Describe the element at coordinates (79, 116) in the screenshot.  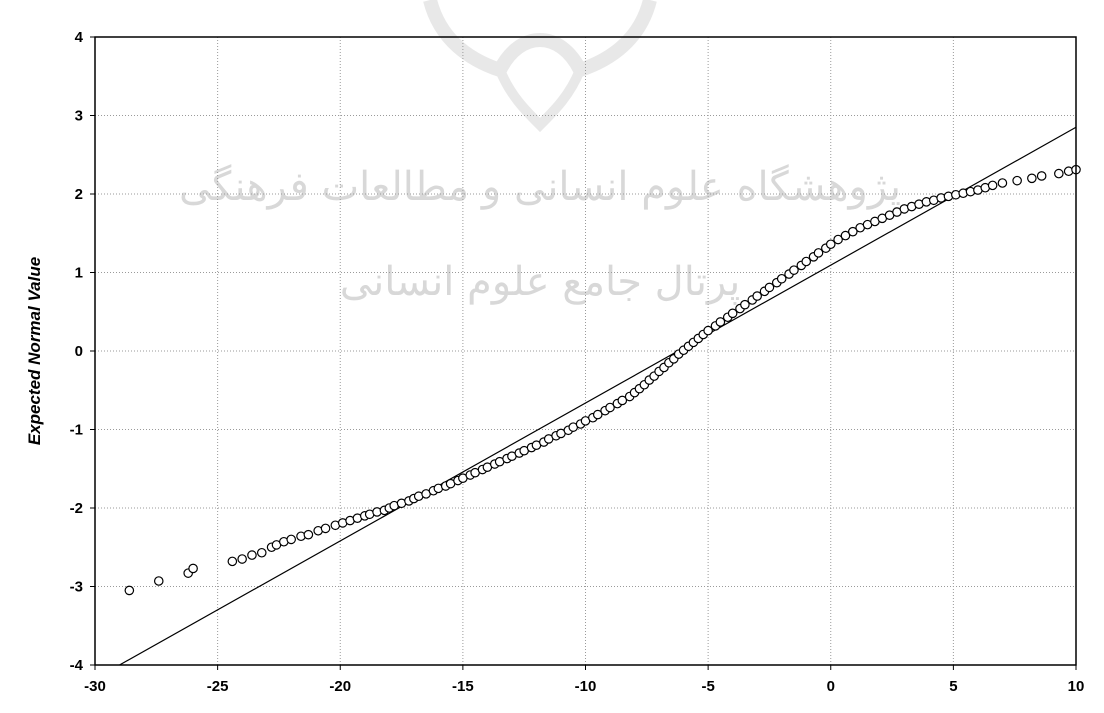
I see `y-tick-label: 3` at that location.